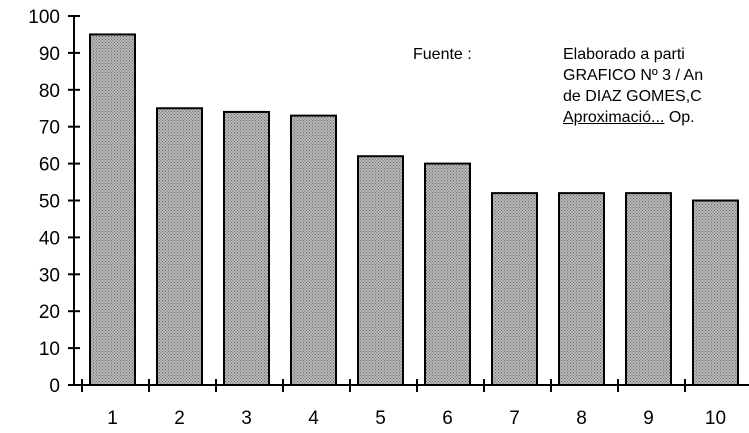  I want to click on y-tick-label-30: 30, so click(49, 275).